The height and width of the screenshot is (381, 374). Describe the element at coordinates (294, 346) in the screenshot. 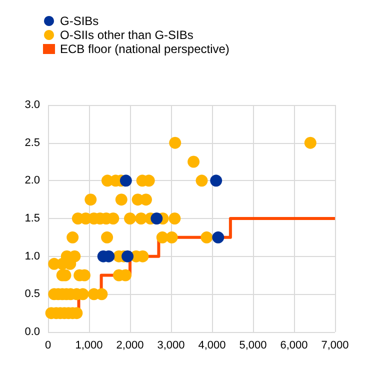

I see `x-tick-label: 6,000` at that location.